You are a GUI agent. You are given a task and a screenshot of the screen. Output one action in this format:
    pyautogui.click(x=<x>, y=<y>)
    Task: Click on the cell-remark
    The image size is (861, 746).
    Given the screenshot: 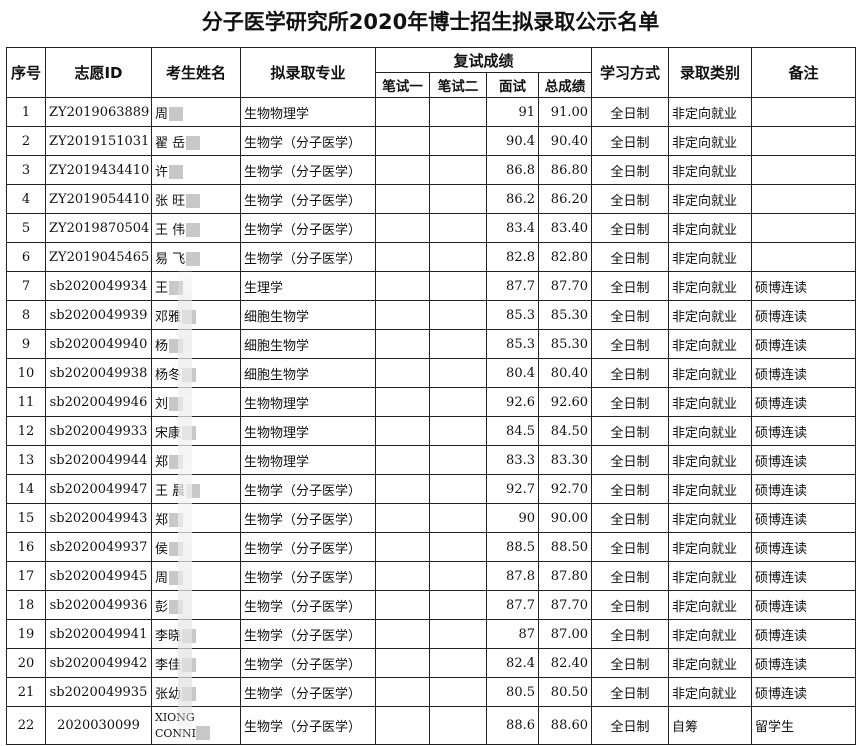 What is the action you would take?
    pyautogui.click(x=804, y=257)
    